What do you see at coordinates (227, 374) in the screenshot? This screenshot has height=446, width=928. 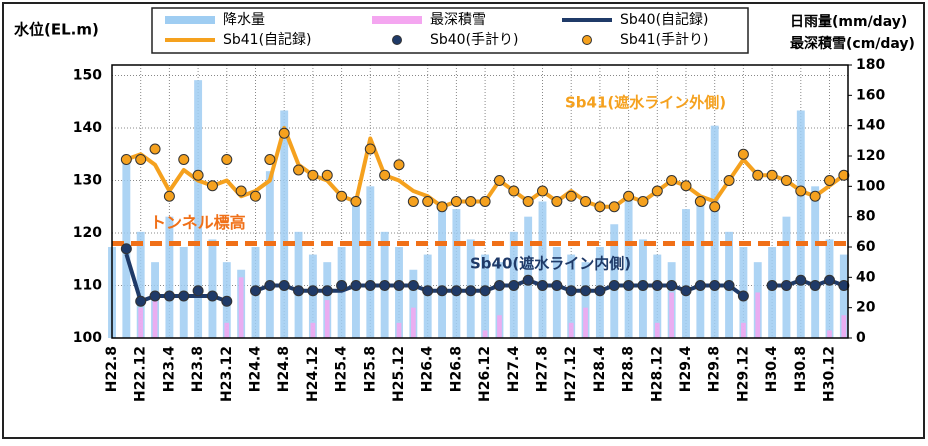 I see `x-tick-label: H23.12` at bounding box center [227, 374].